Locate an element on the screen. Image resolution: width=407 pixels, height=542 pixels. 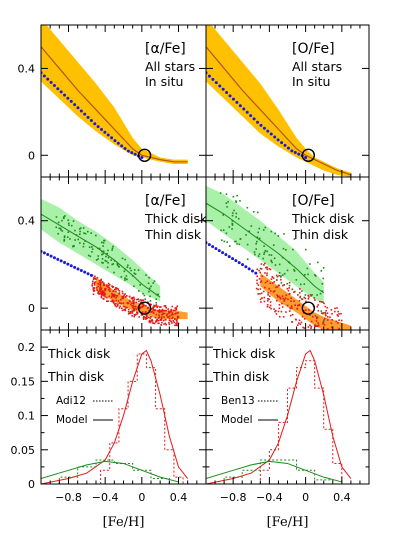
thick-disk-model is located at coordinates (274, 471).